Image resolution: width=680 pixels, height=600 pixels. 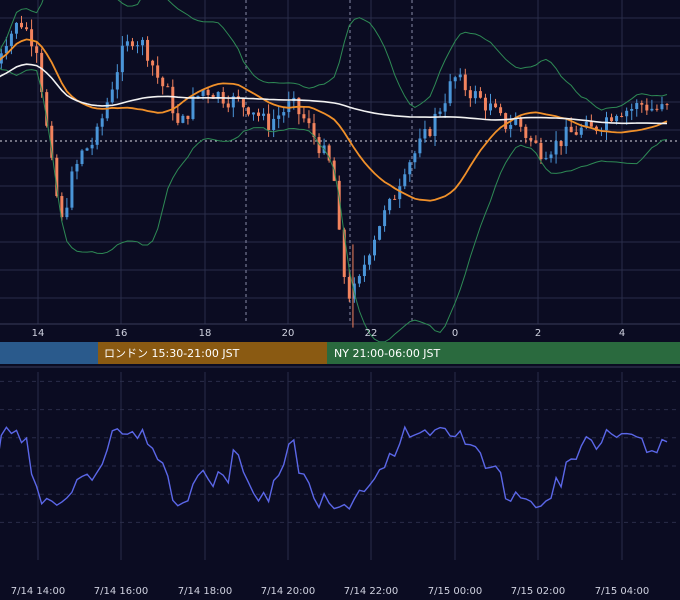 I want to click on osc-x-tick-label: 7/14 16:00, so click(x=121, y=591).